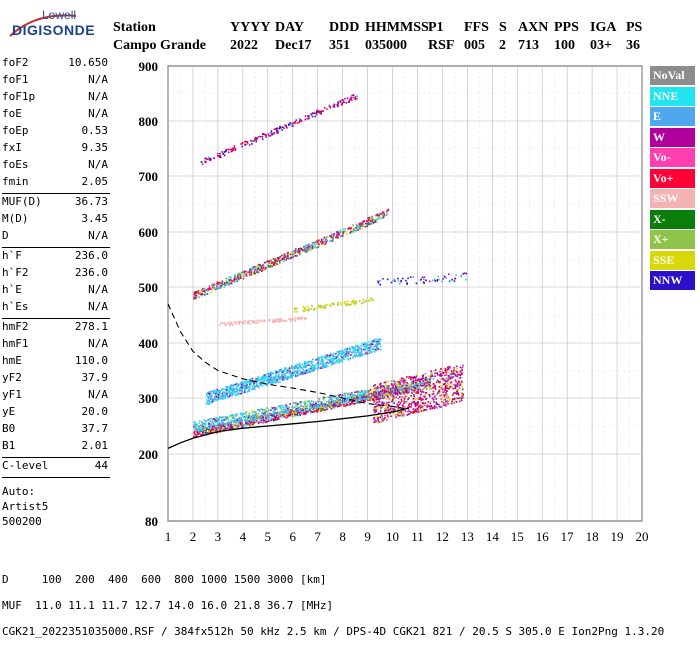 This screenshot has height=651, width=700. What do you see at coordinates (218, 536) in the screenshot?
I see `x-tick-label: 3` at bounding box center [218, 536].